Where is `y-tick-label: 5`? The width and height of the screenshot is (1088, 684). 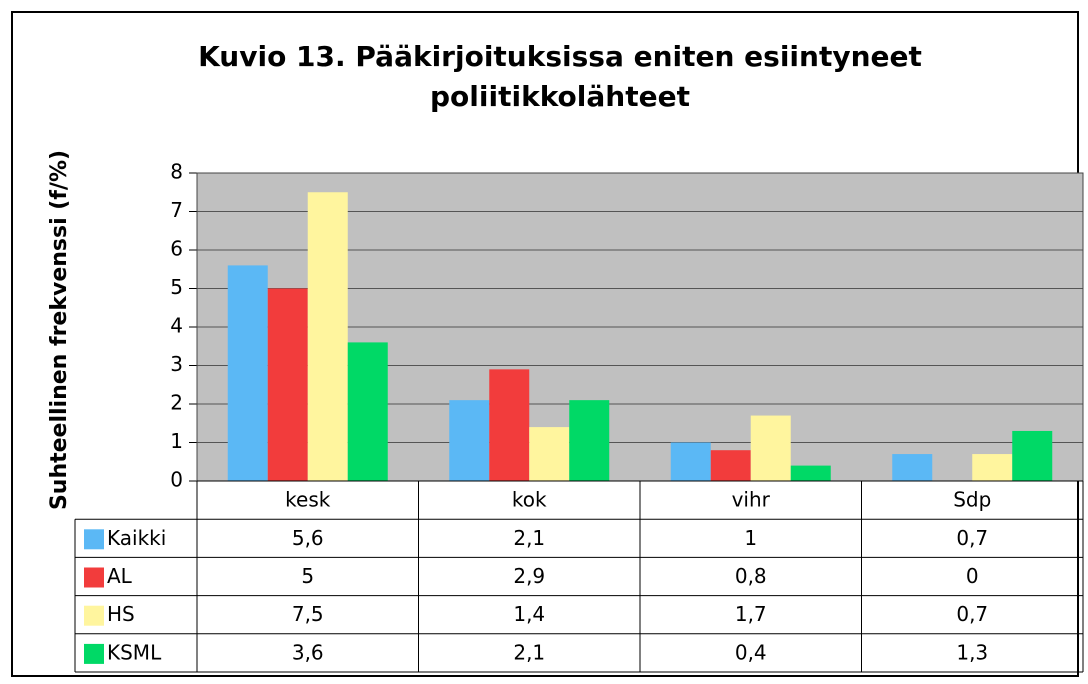
y-tick-label: 5 is located at coordinates (176, 287).